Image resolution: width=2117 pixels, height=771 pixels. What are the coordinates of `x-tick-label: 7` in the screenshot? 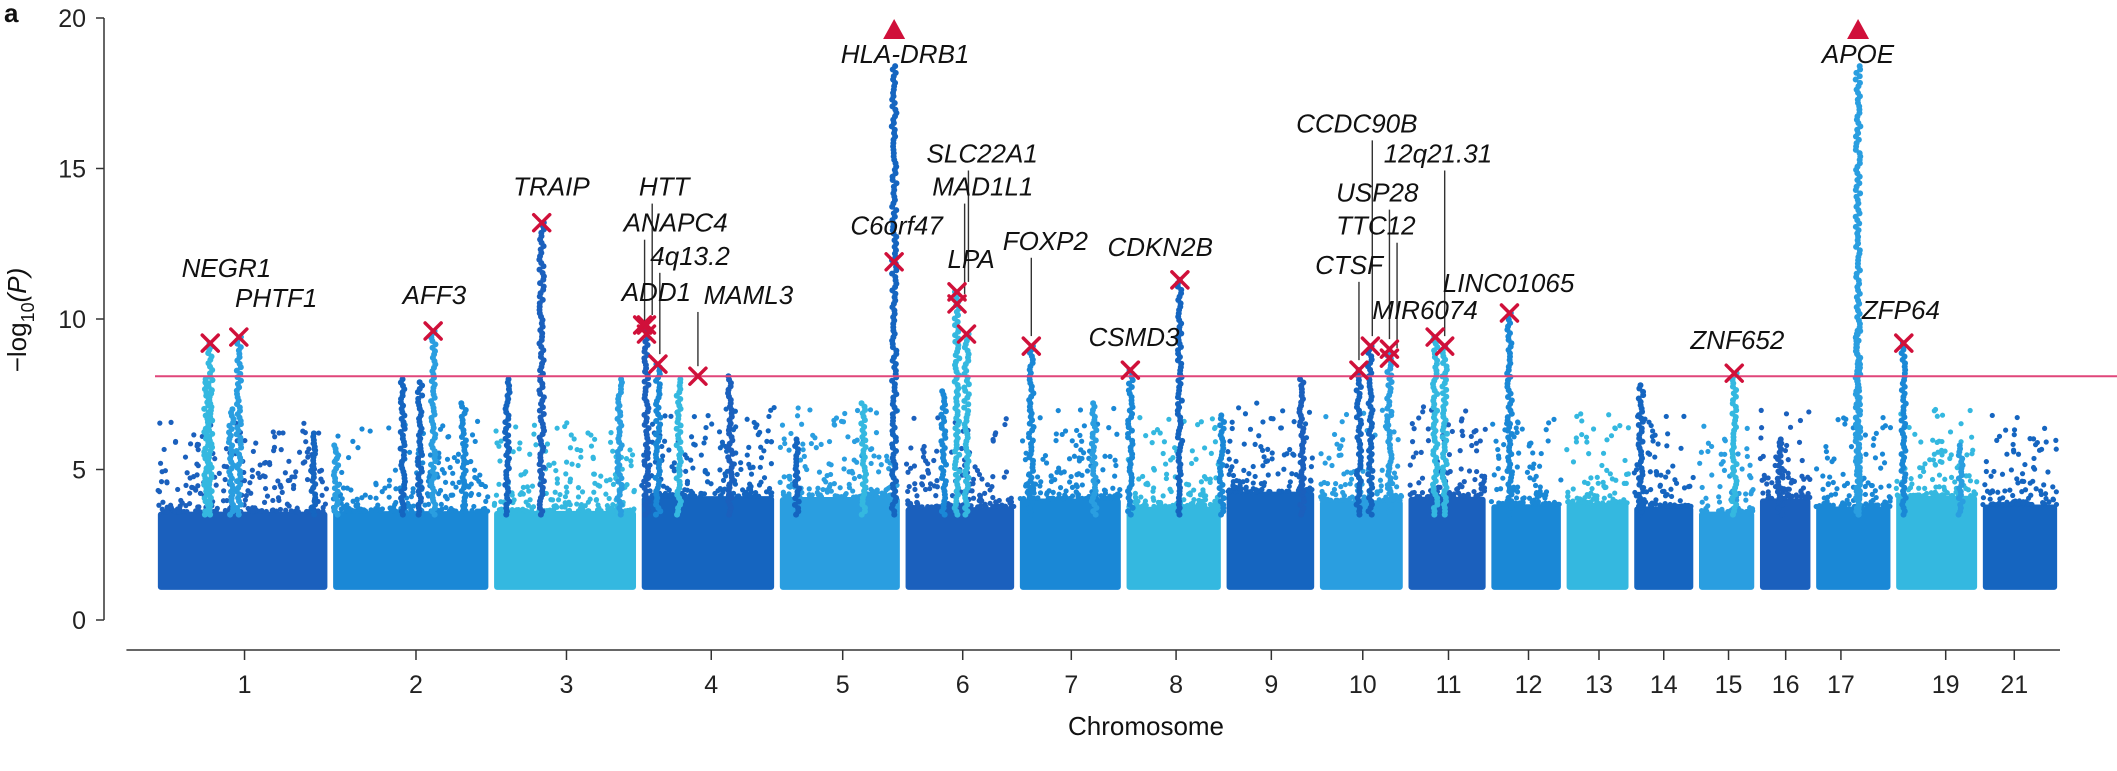 It's located at (1071, 685).